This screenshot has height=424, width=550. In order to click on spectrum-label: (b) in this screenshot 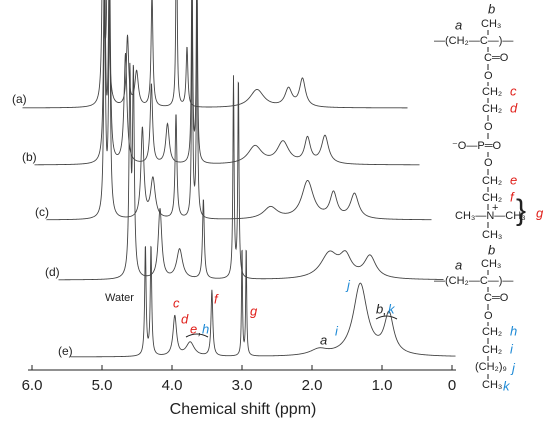, I will do `click(29, 157)`.